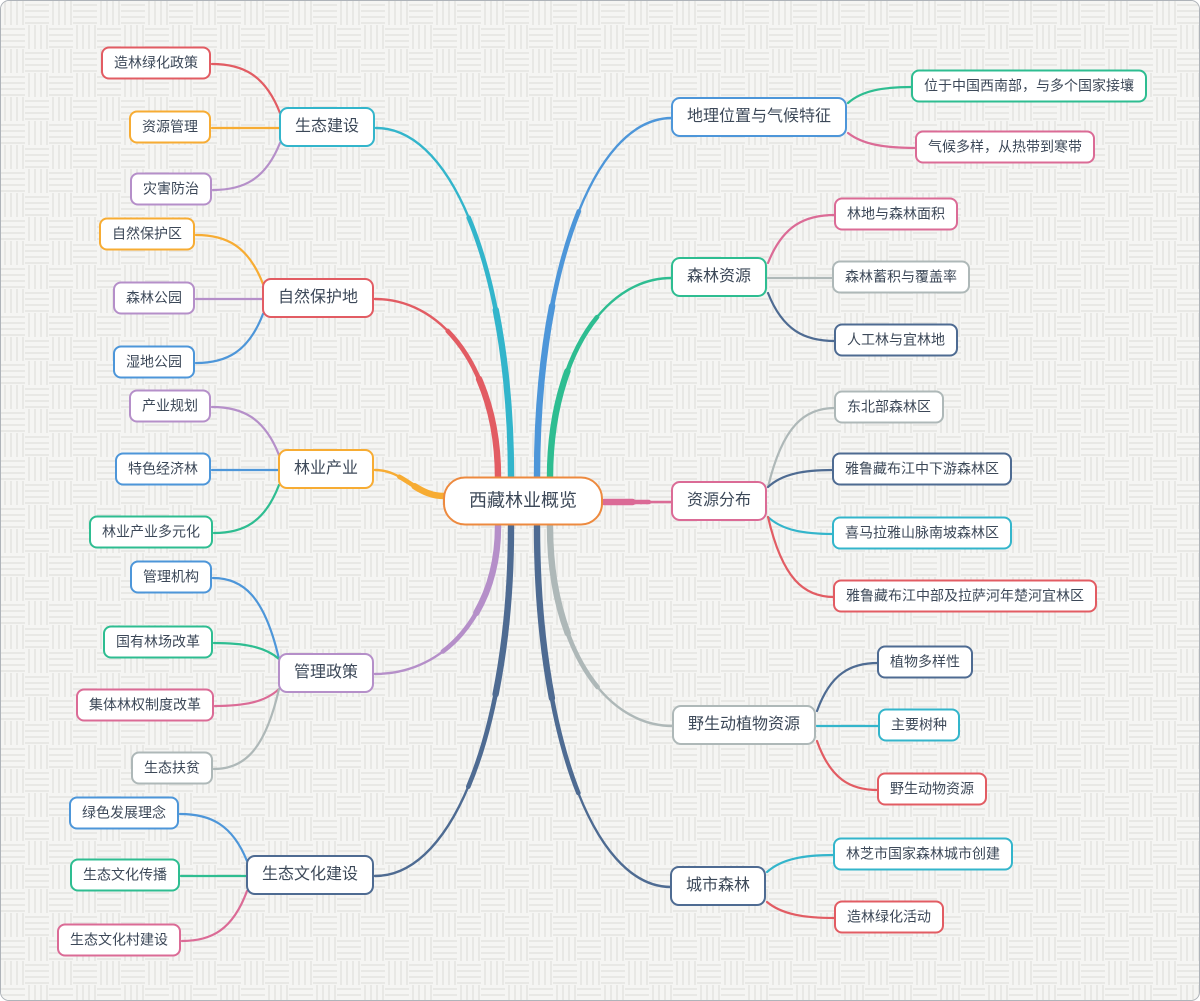 The image size is (1200, 1001). What do you see at coordinates (925, 662) in the screenshot?
I see `node-plant-diversity: 植物多样性` at bounding box center [925, 662].